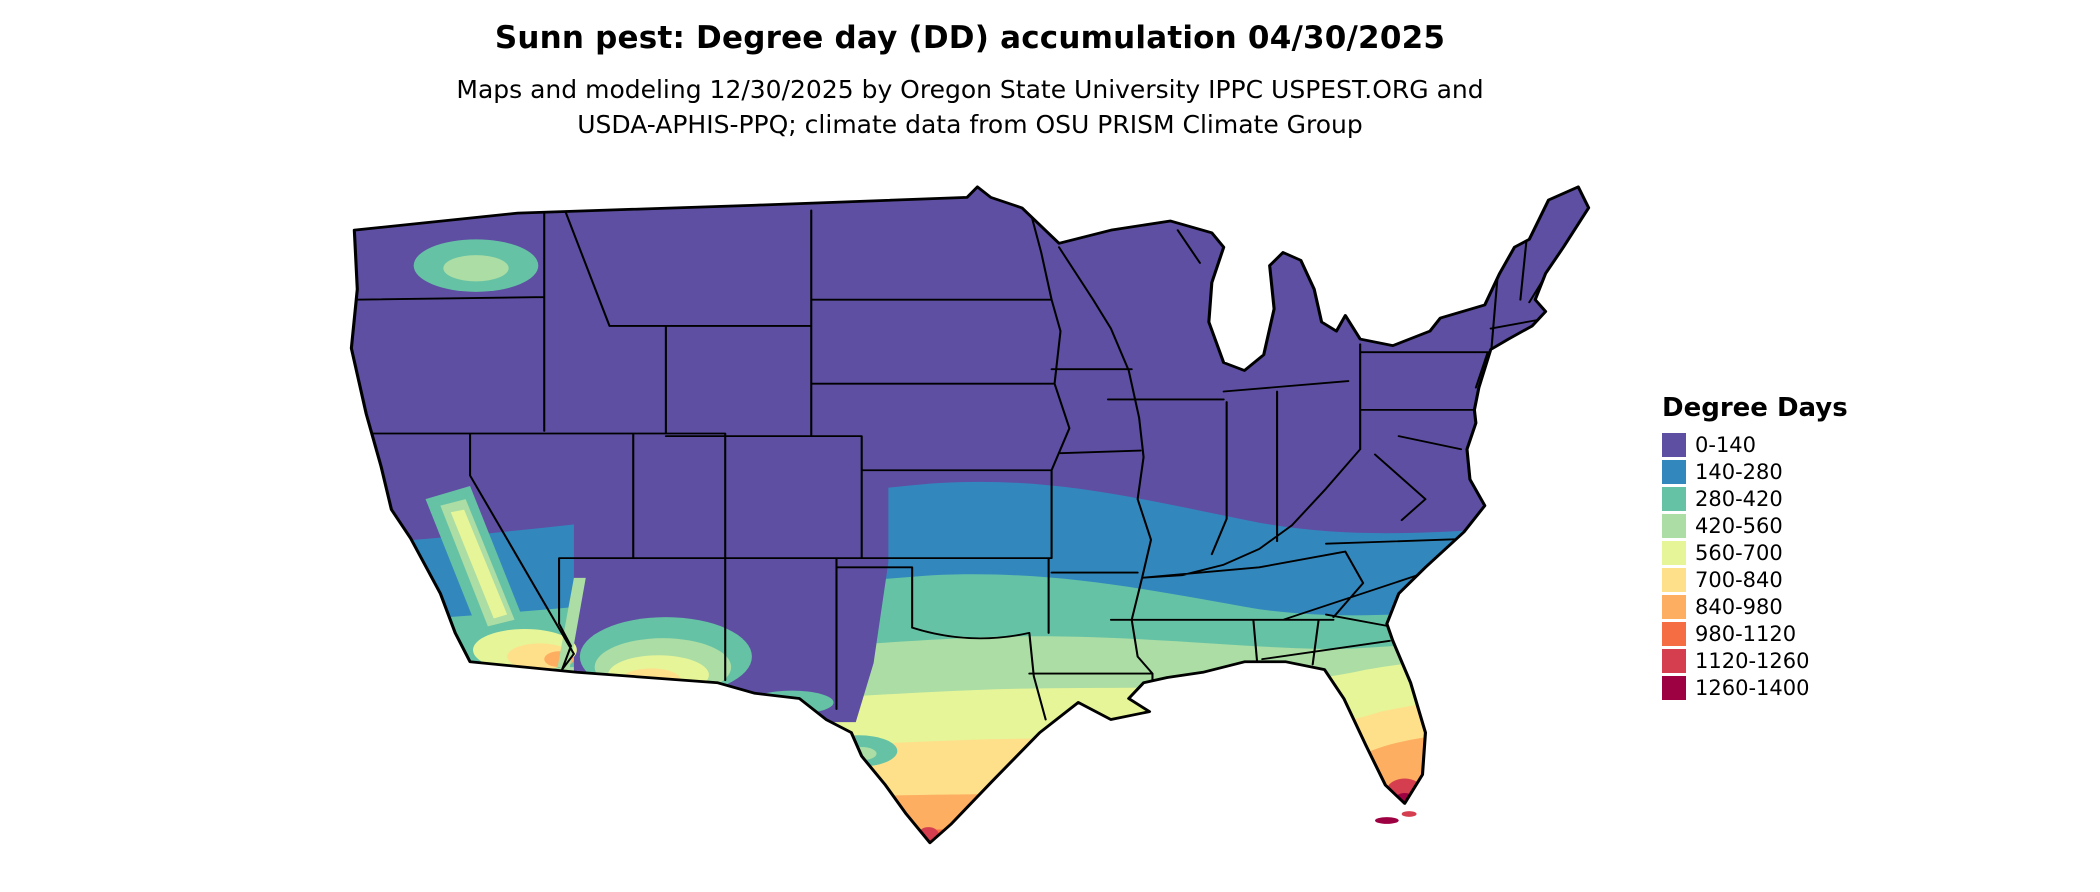 The width and height of the screenshot is (2100, 892). Describe the element at coordinates (1739, 552) in the screenshot. I see `legend-label: 560-700` at that location.